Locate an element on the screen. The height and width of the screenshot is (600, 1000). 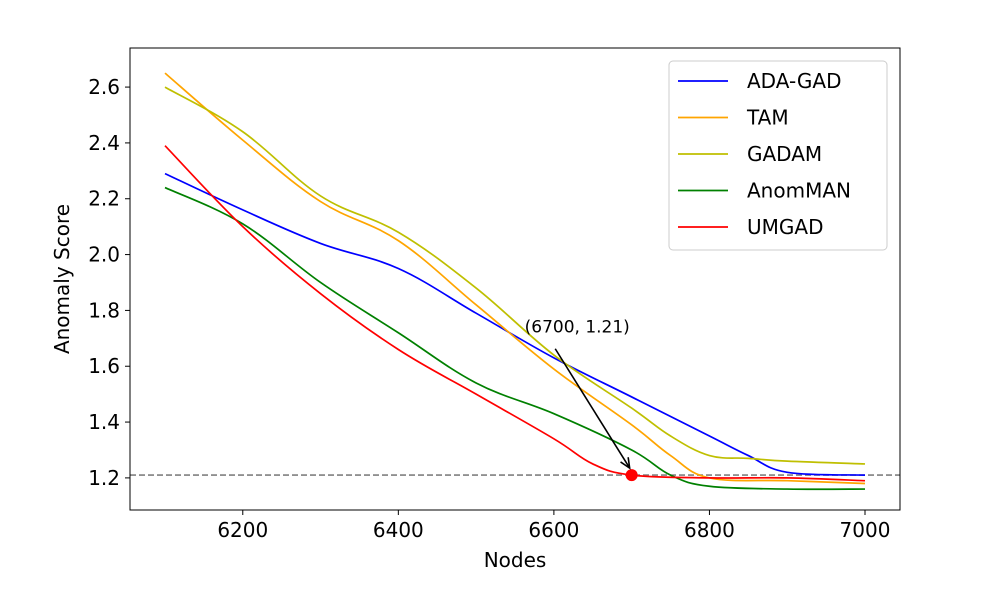
legend-frame is located at coordinates (778, 155).